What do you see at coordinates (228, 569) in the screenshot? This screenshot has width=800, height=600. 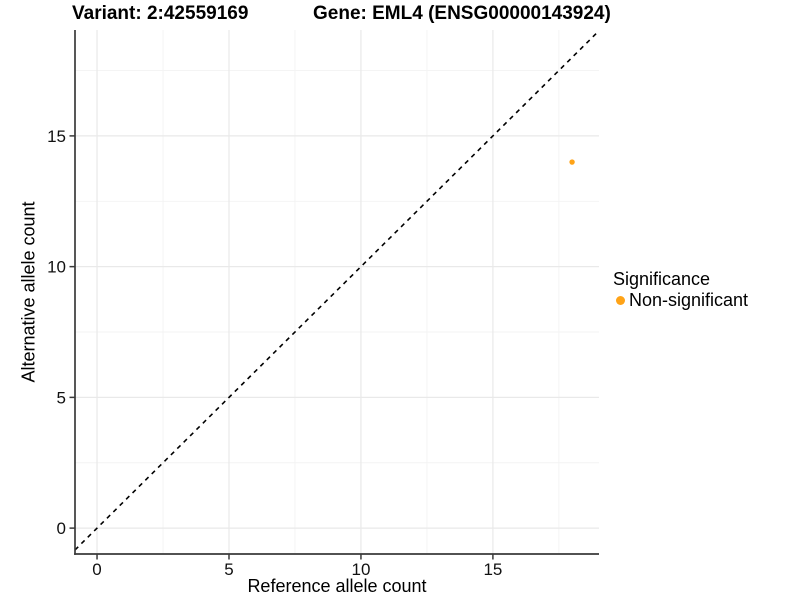 I see `x-tick-label: 5` at bounding box center [228, 569].